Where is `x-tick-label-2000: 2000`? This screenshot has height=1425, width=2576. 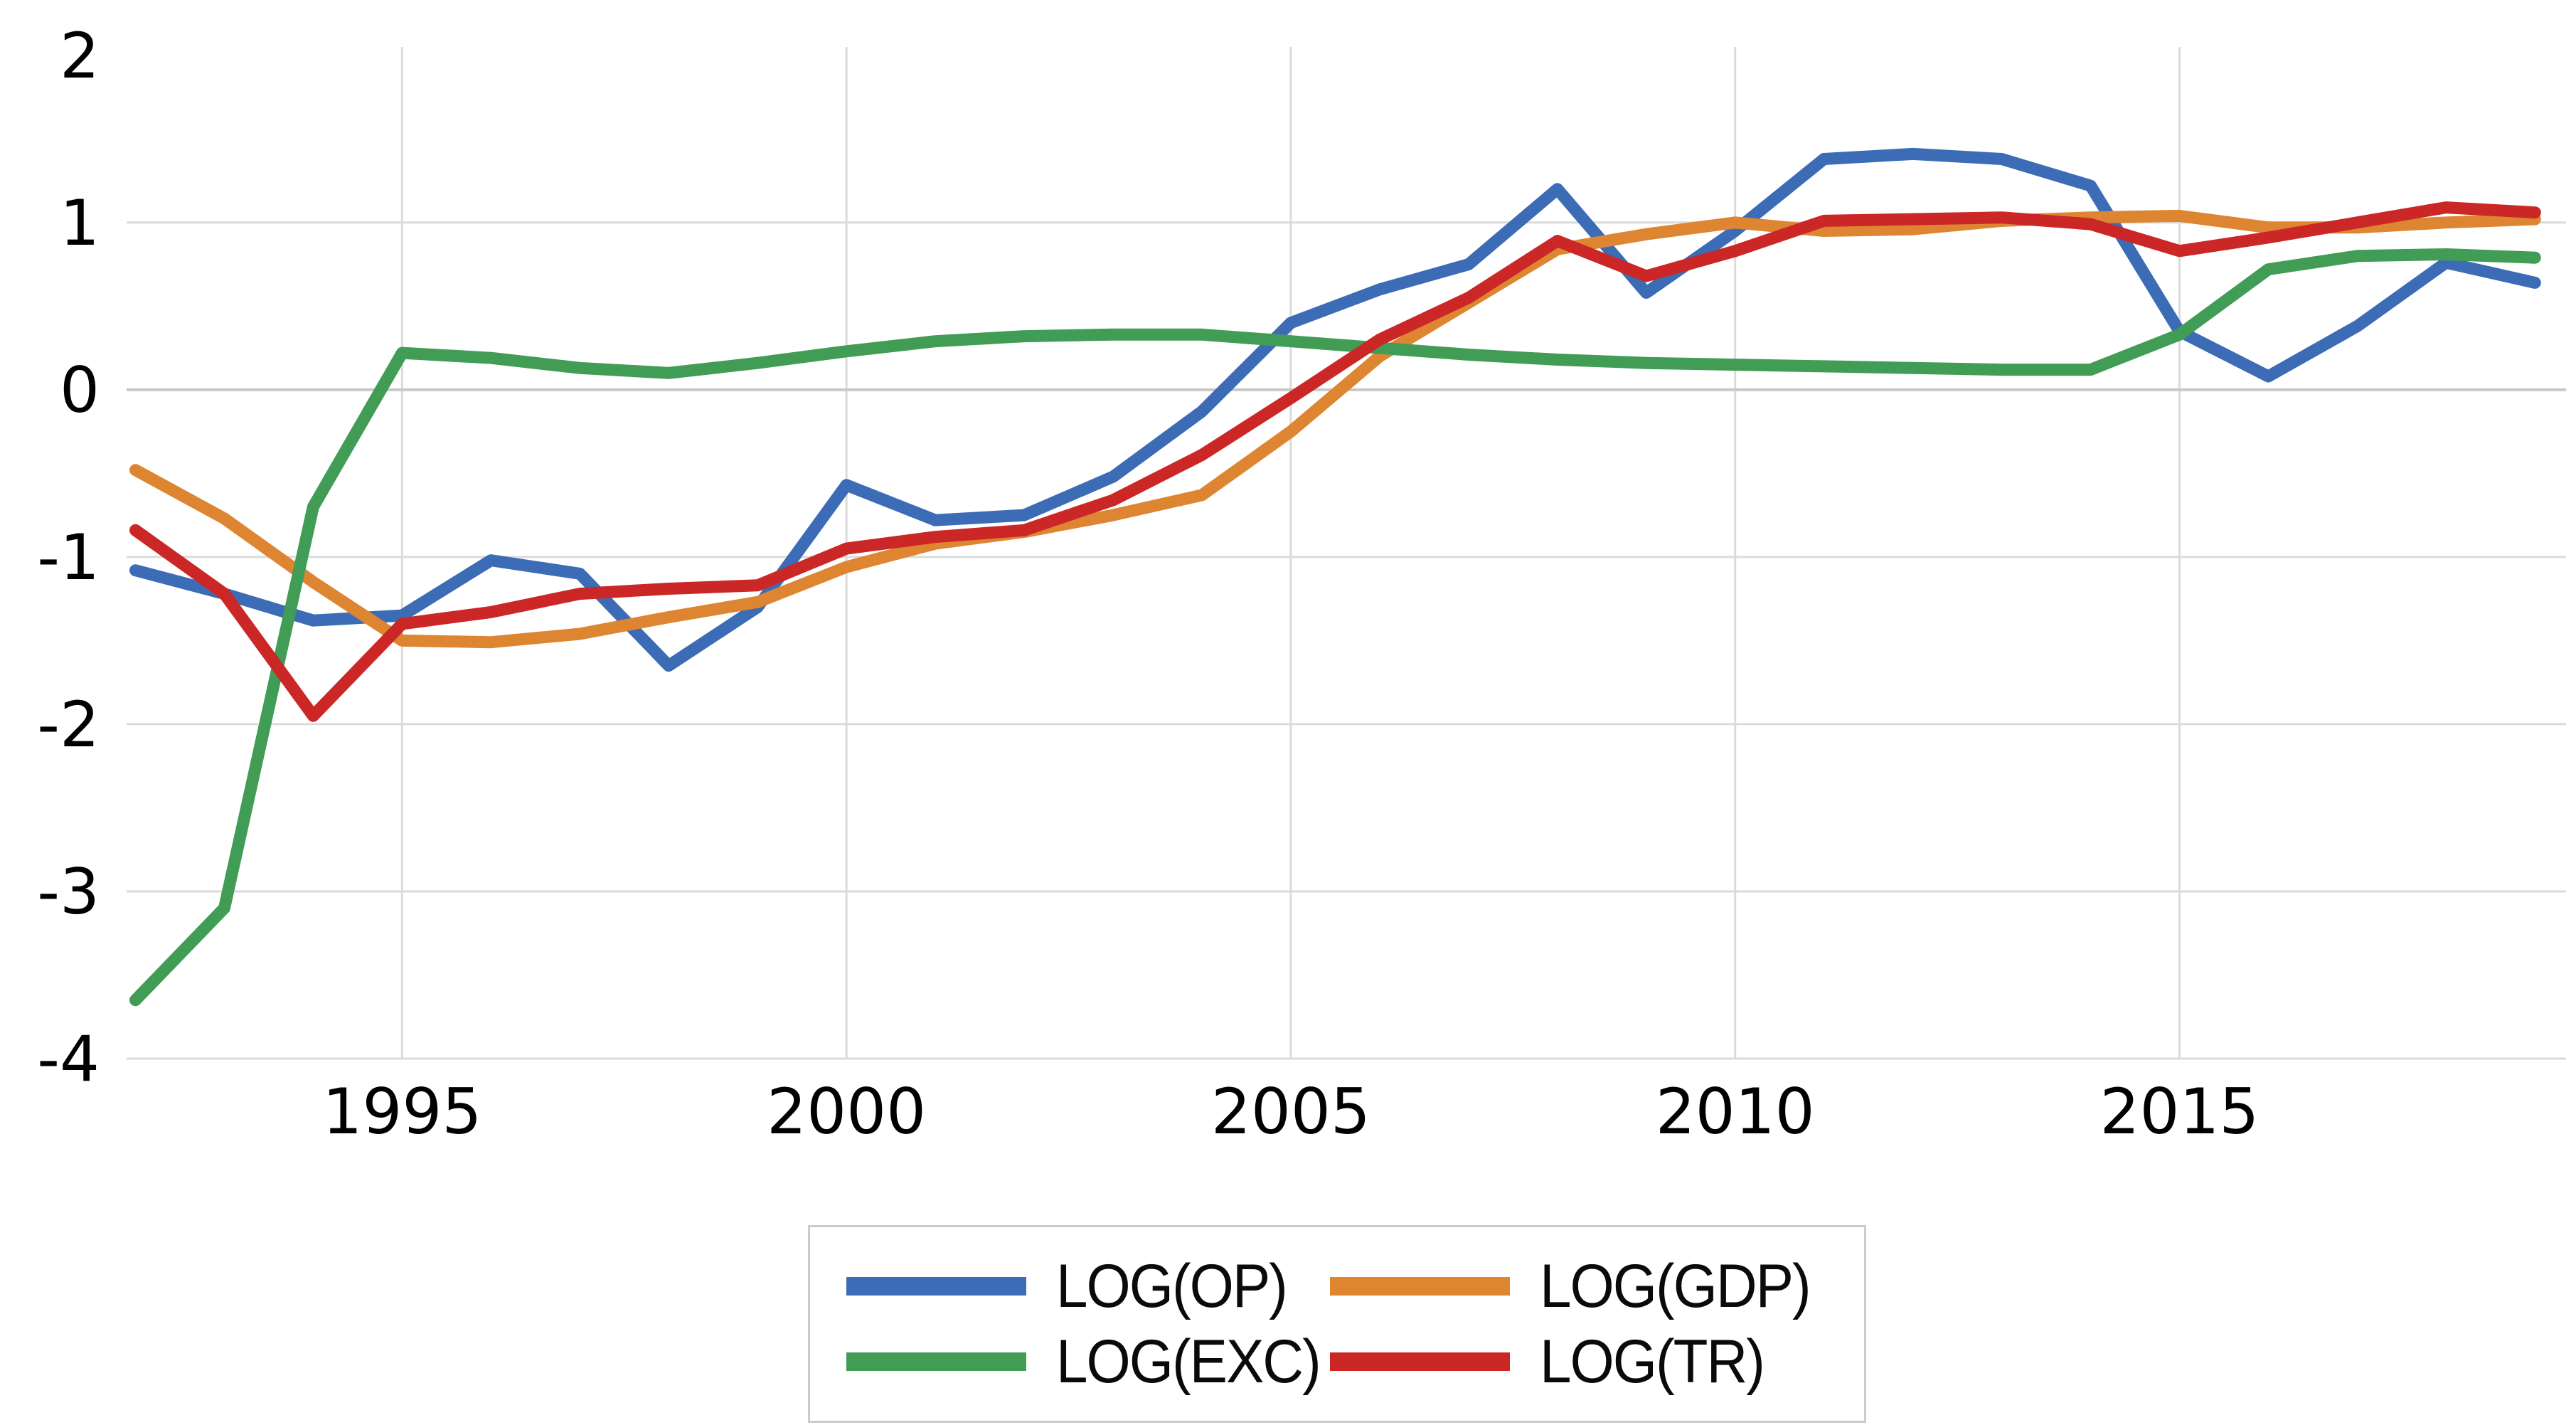 x-tick-label-2000: 2000 is located at coordinates (846, 1111).